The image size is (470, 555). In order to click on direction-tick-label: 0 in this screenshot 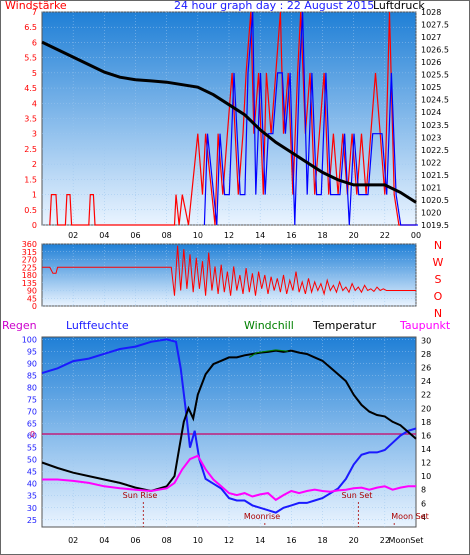, I will do `click(34, 306)`.